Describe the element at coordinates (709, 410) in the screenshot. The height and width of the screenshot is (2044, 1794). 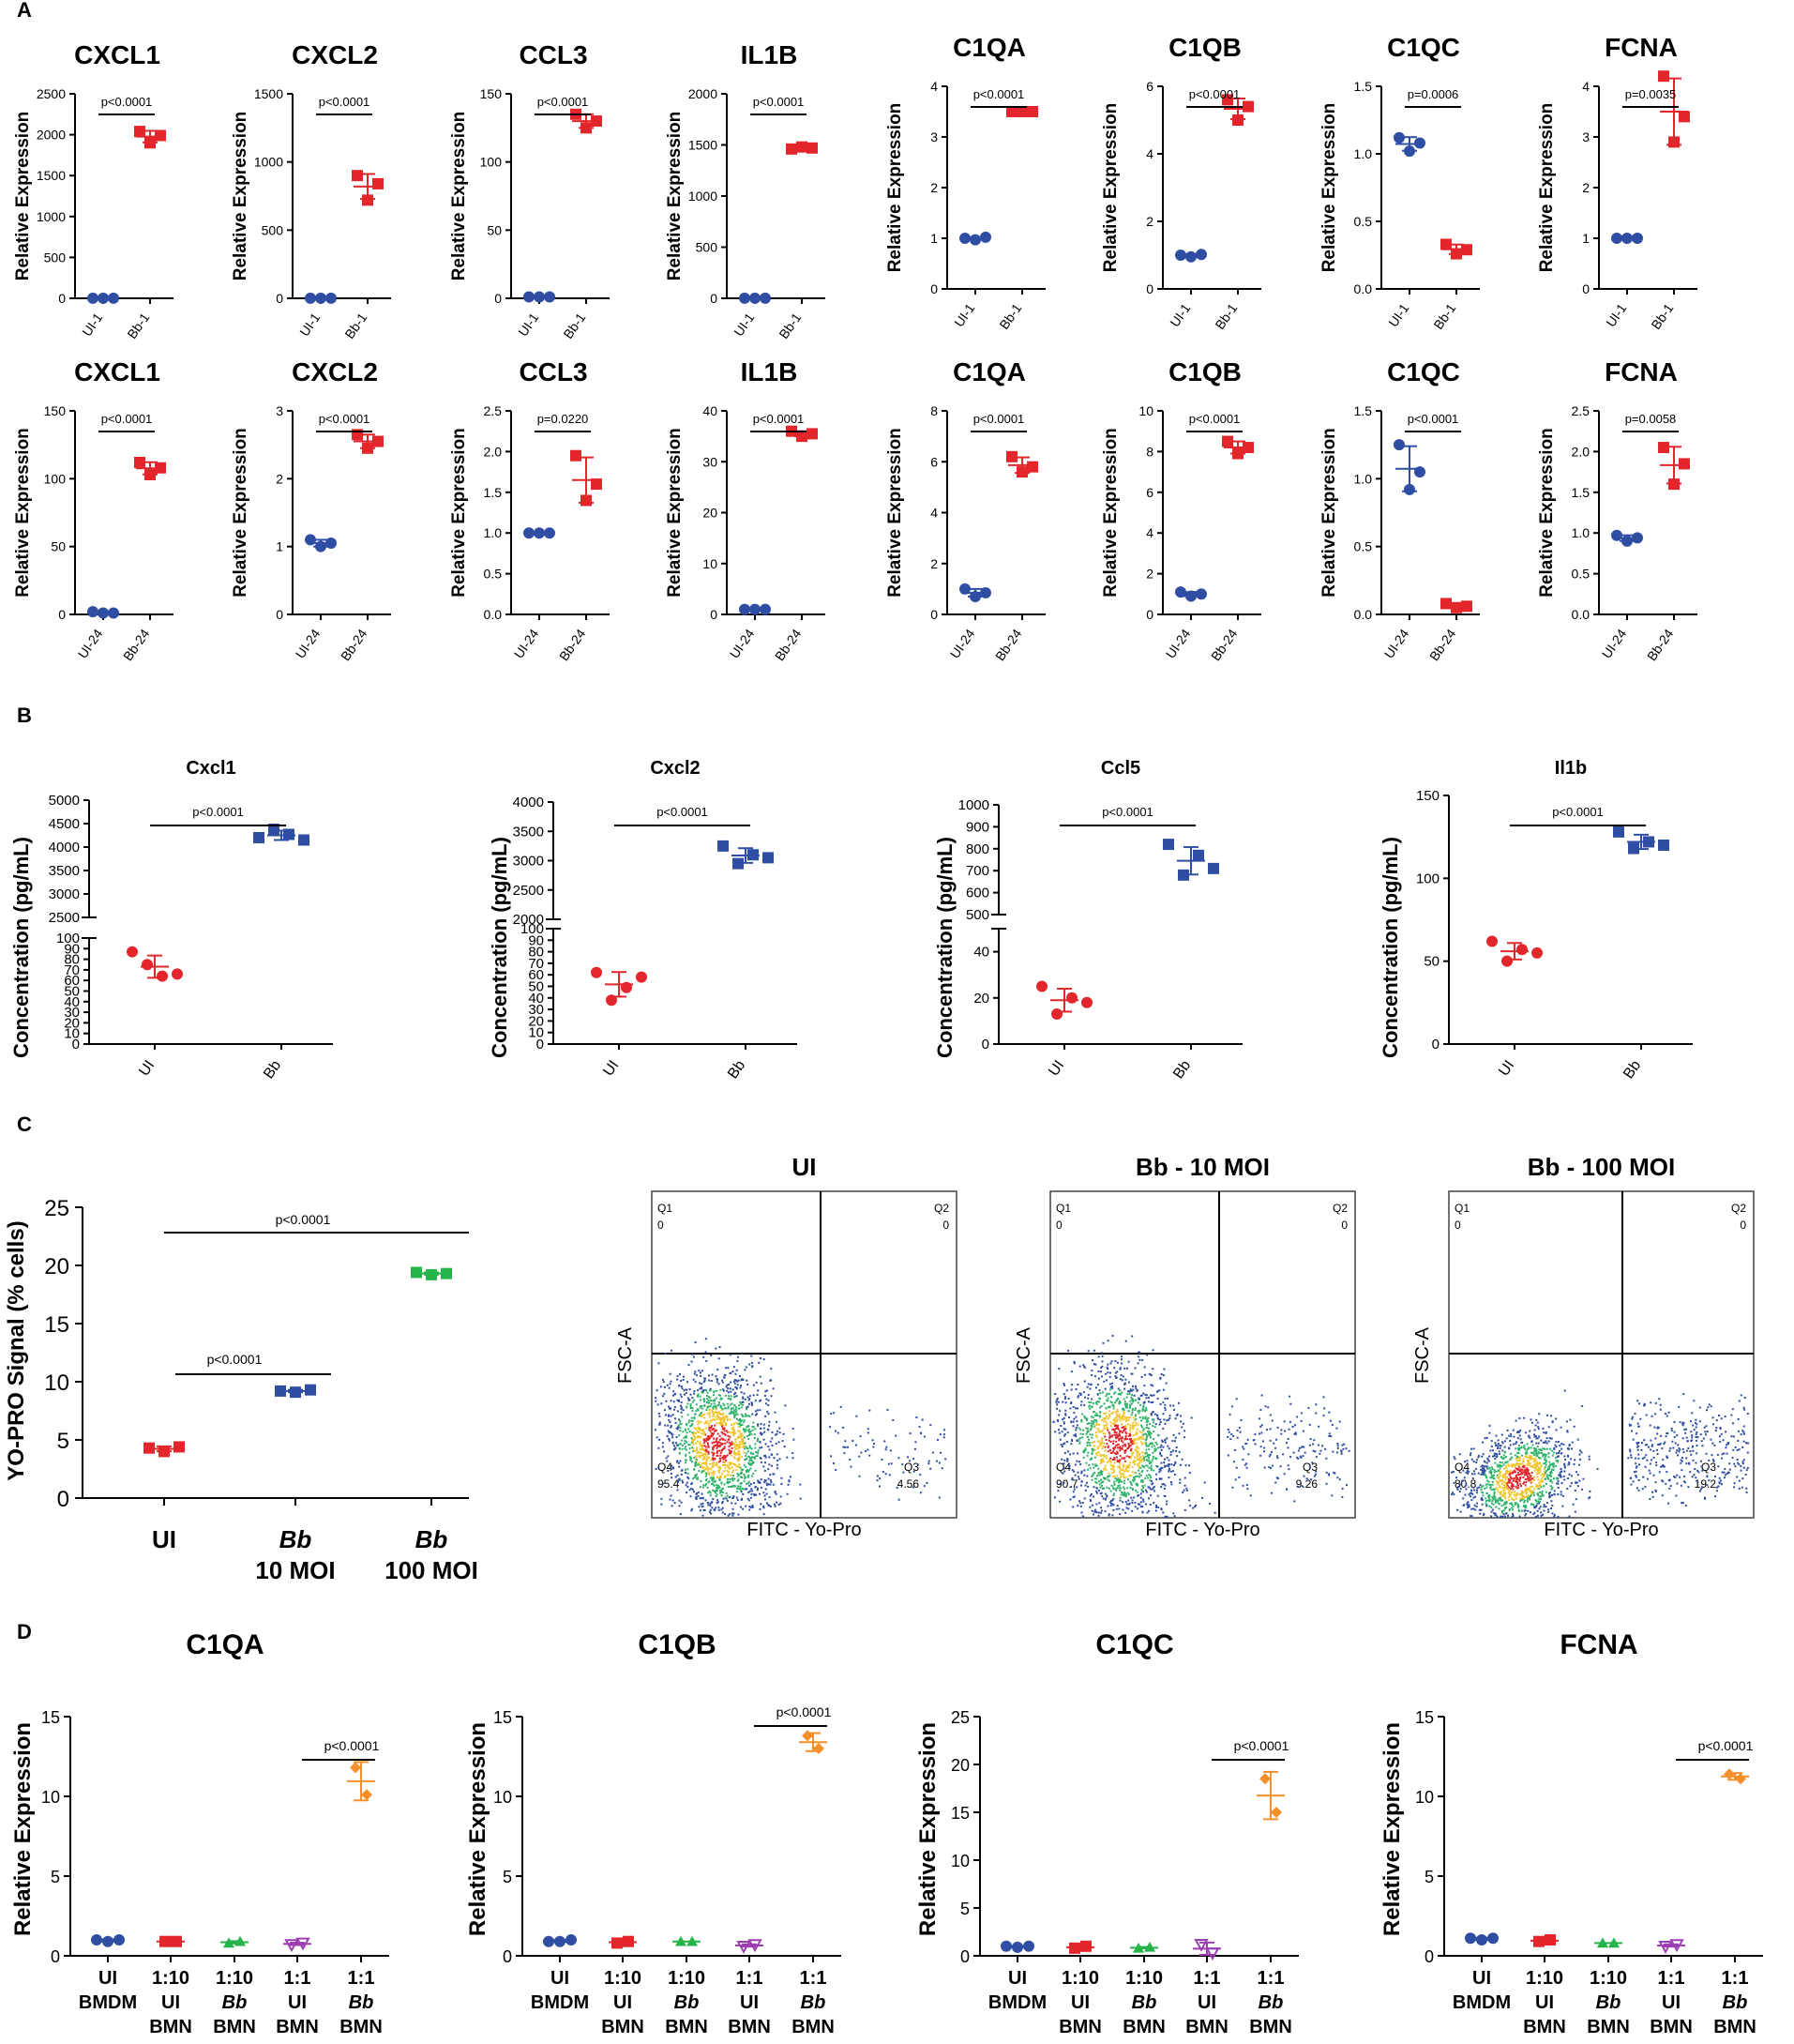
I see `y-tick-label: 40` at that location.